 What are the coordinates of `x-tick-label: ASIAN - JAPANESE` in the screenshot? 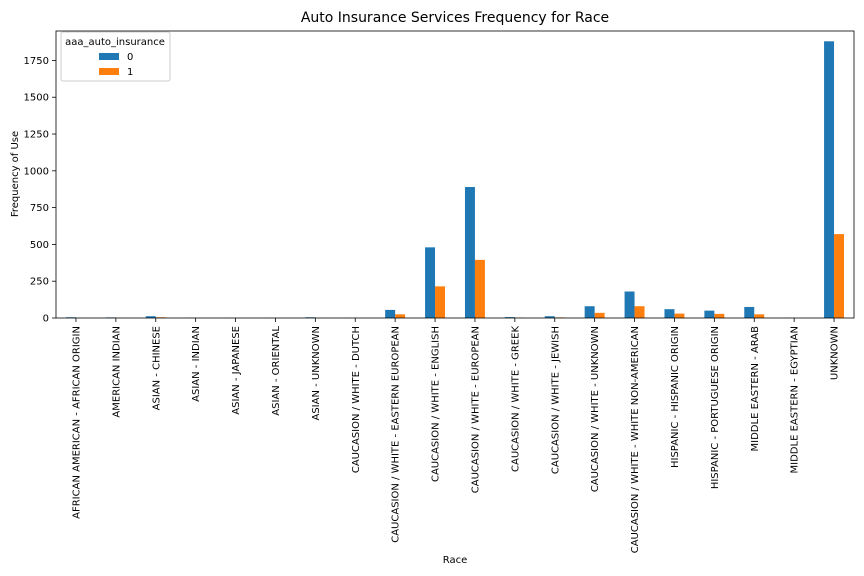 It's located at (236, 370).